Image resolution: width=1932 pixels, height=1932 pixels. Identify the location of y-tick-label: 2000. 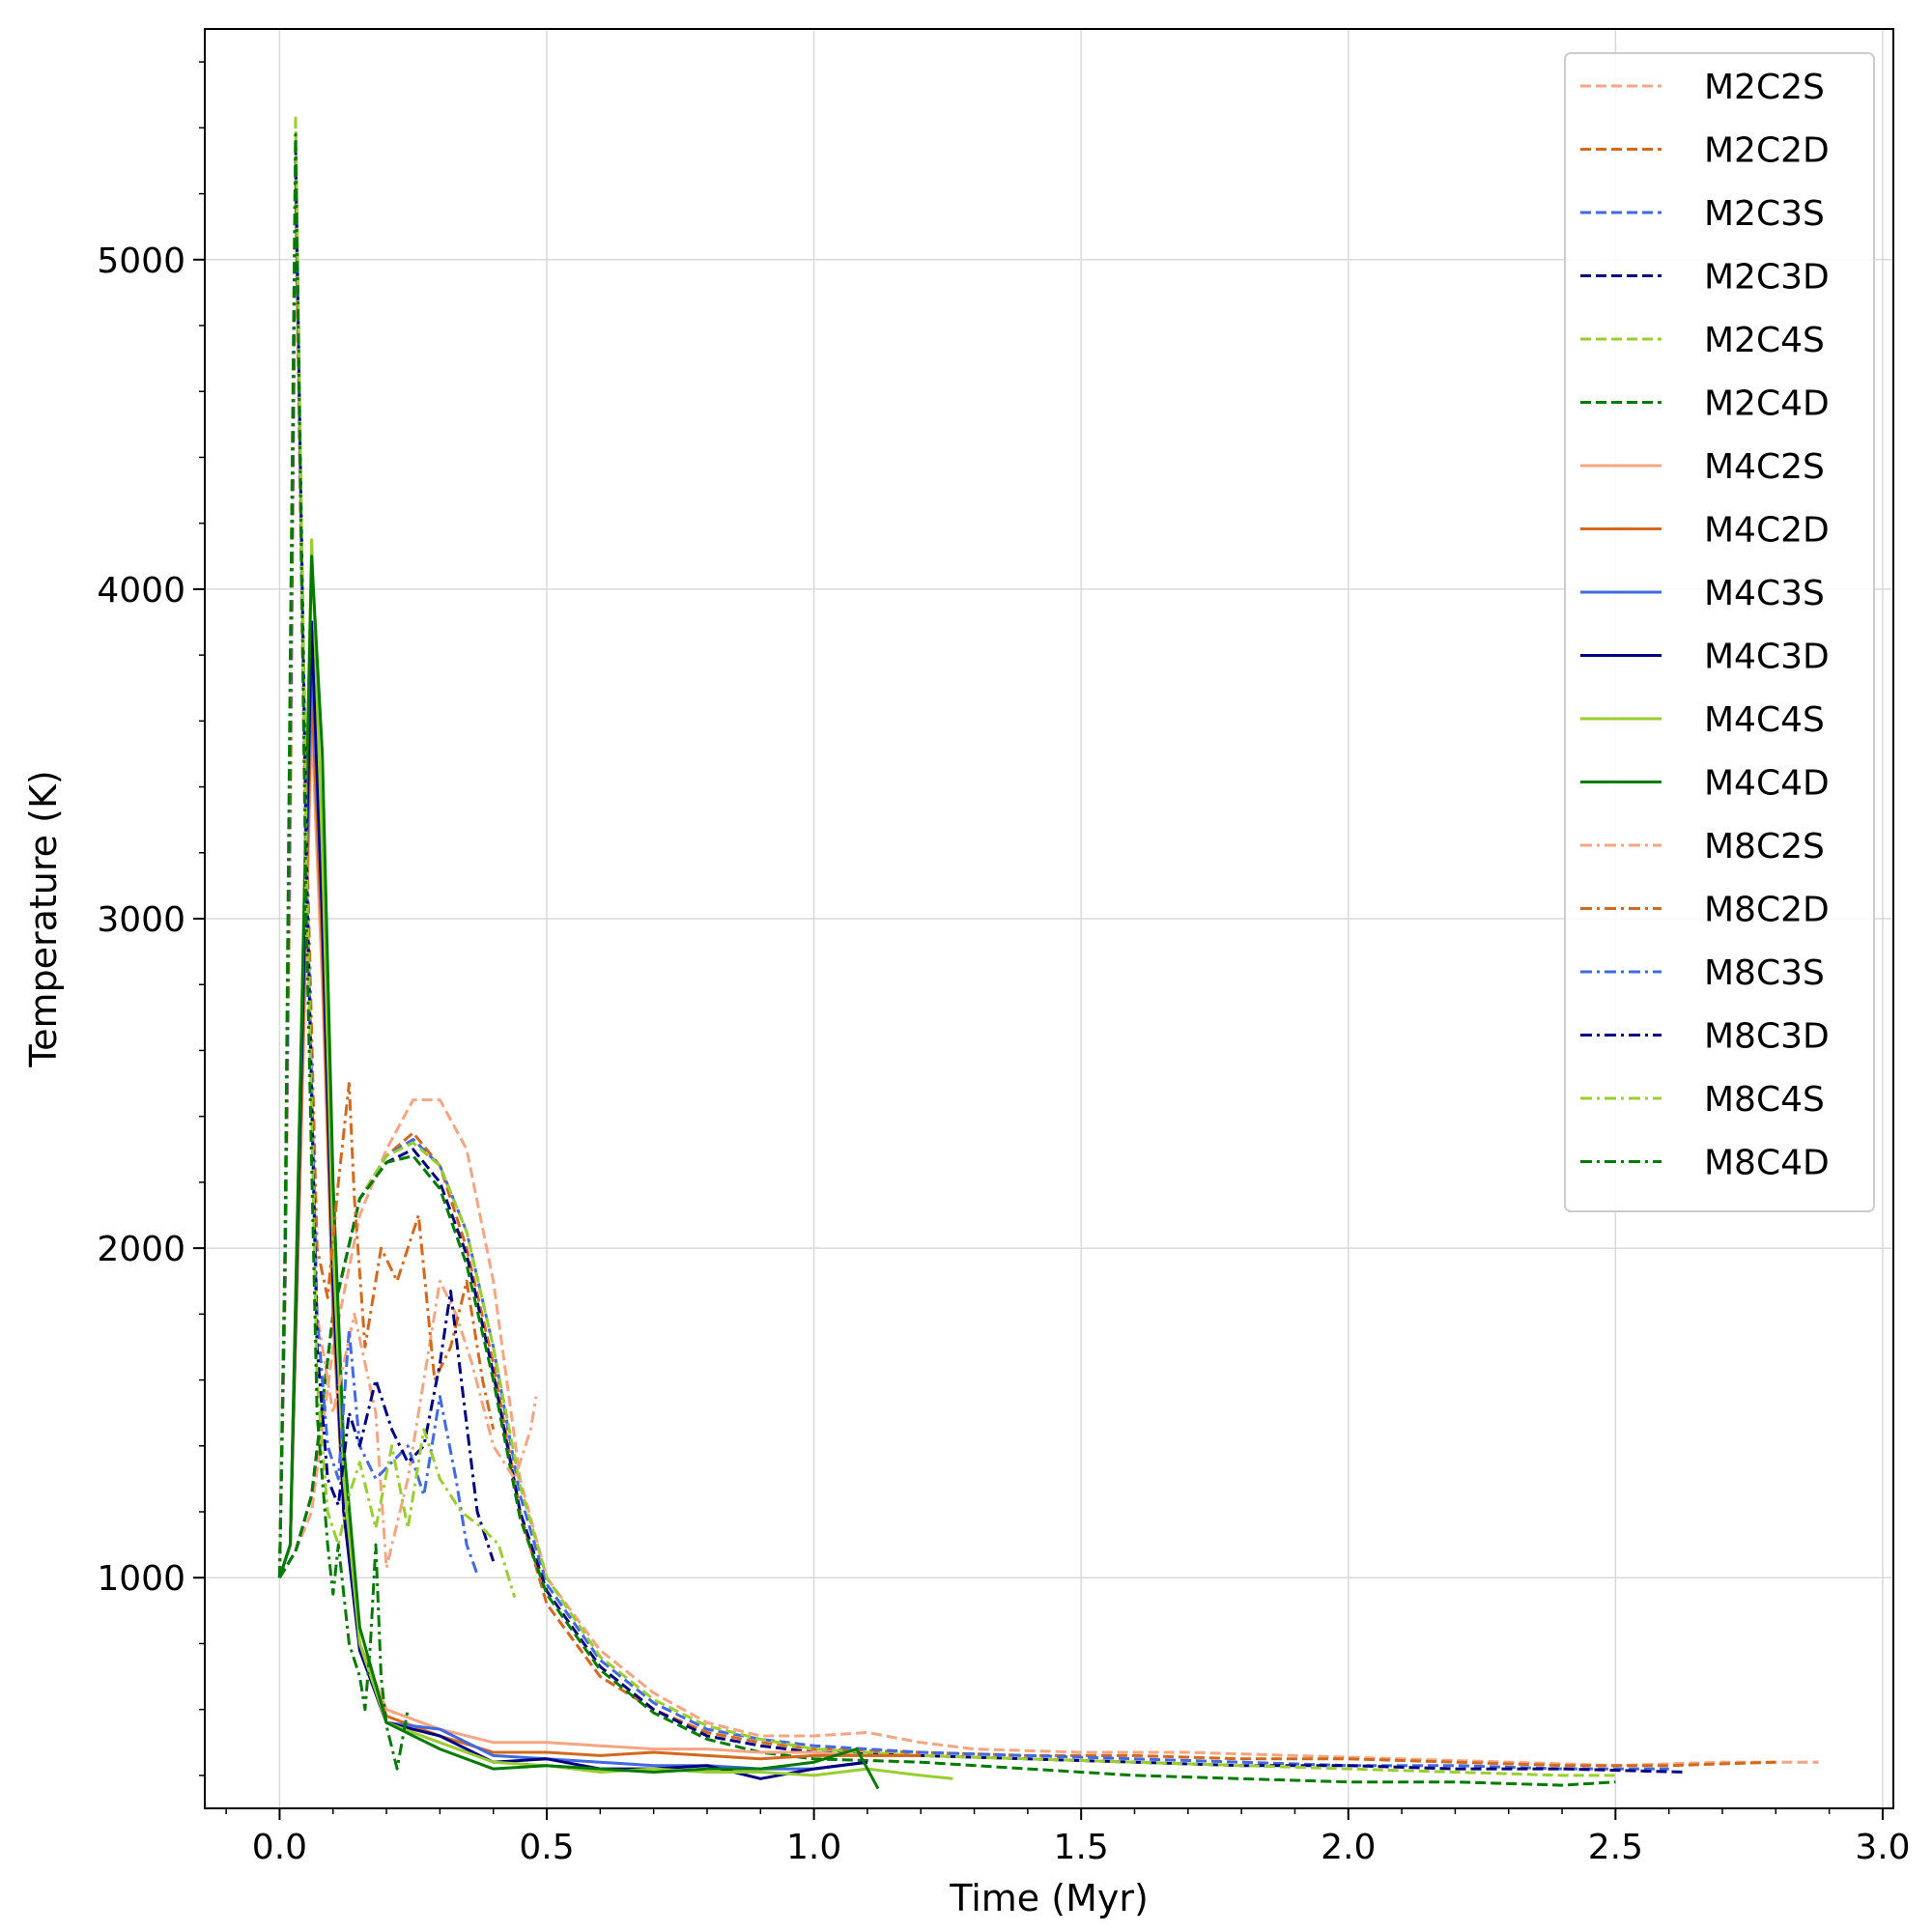
(141, 1249).